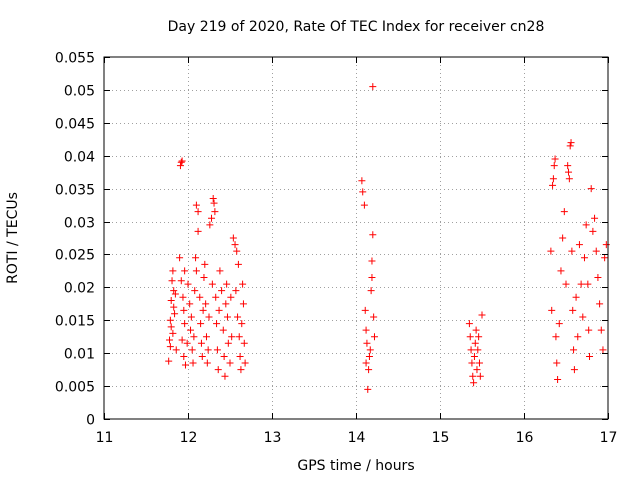  I want to click on y-tick-label: 0.005, so click(75, 388).